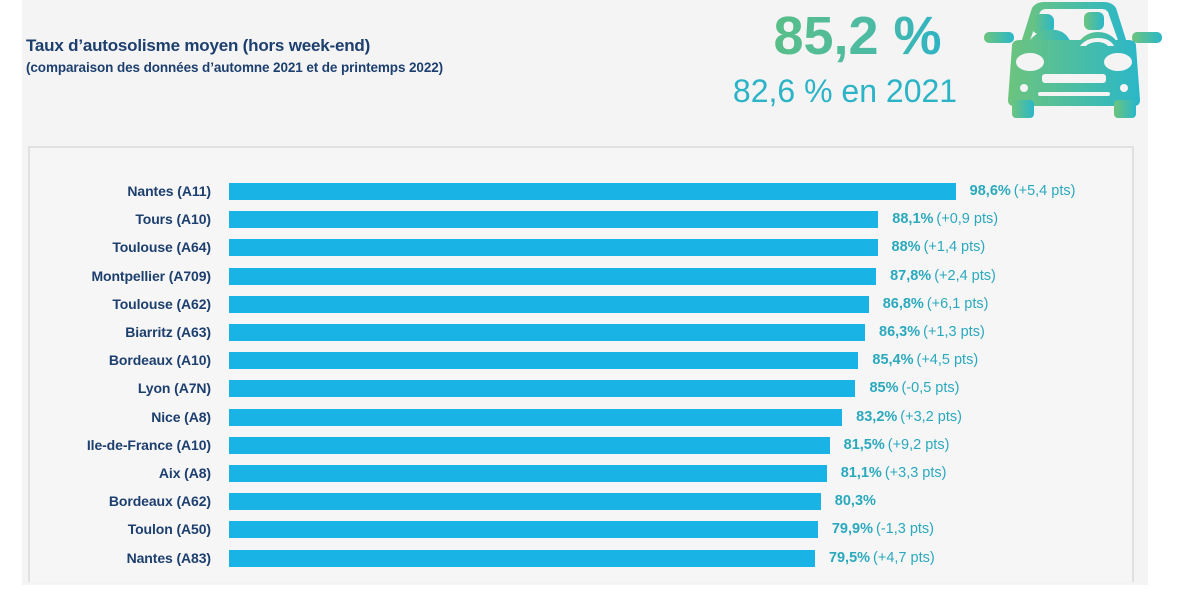 The image size is (1200, 600). What do you see at coordinates (852, 529) in the screenshot?
I see `value-percent: 79,9%` at bounding box center [852, 529].